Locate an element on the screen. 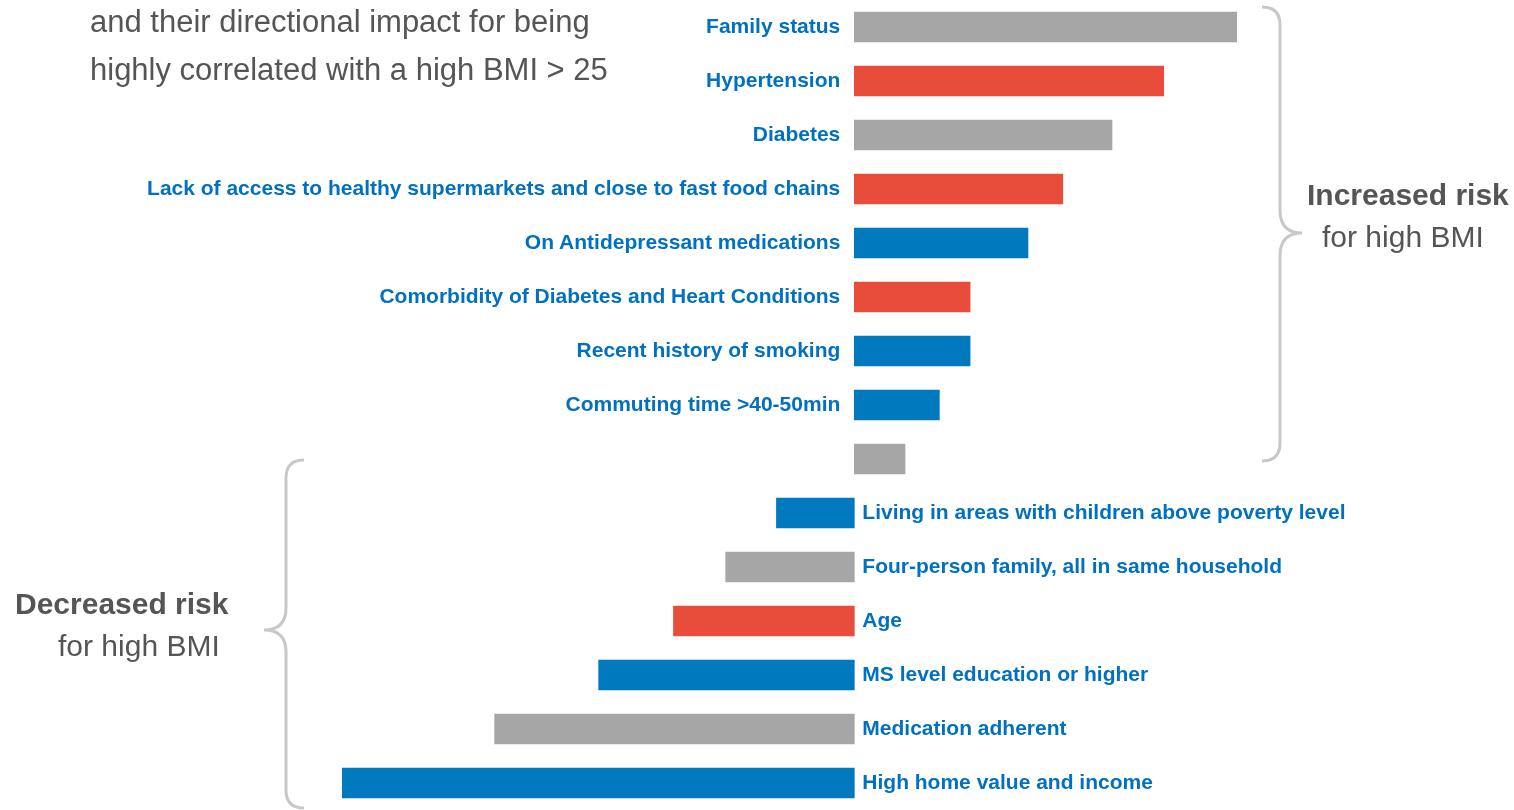 The height and width of the screenshot is (810, 1514). y-tick-label: Family status is located at coordinates (773, 25).